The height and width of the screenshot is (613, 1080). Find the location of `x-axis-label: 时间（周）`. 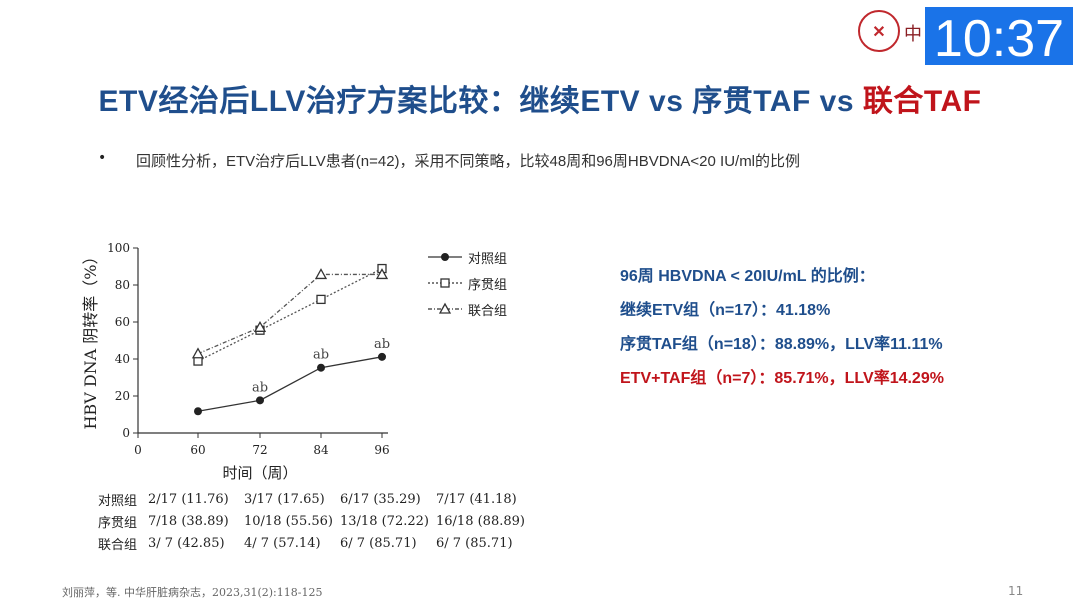

x-axis-label: 时间（周） is located at coordinates (259, 473).